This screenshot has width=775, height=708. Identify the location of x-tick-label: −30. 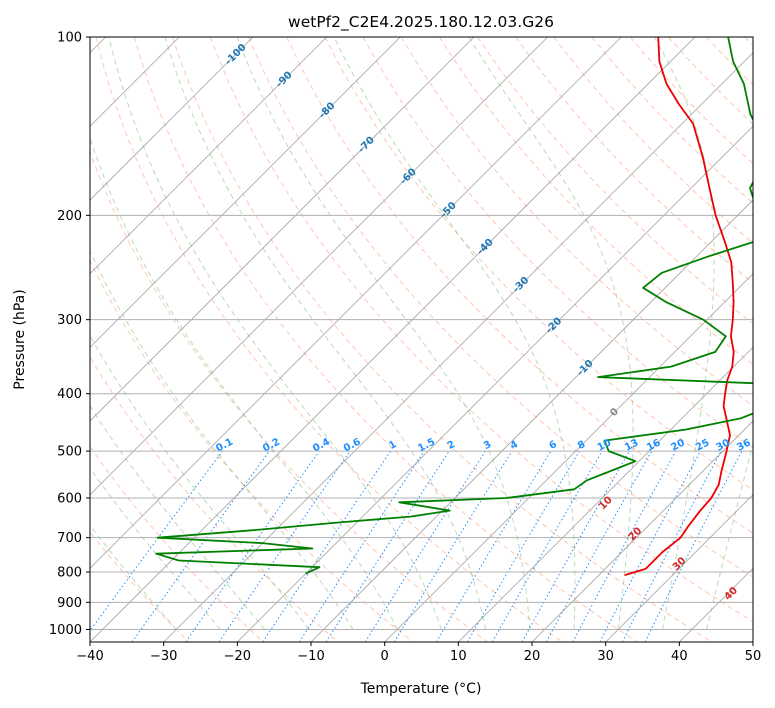
(163, 656).